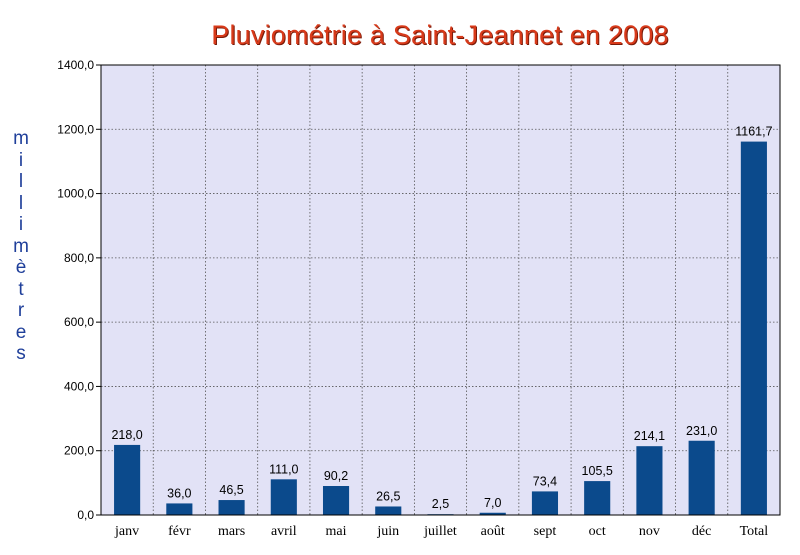  Describe the element at coordinates (493, 531) in the screenshot. I see `x-tick-label: août` at that location.